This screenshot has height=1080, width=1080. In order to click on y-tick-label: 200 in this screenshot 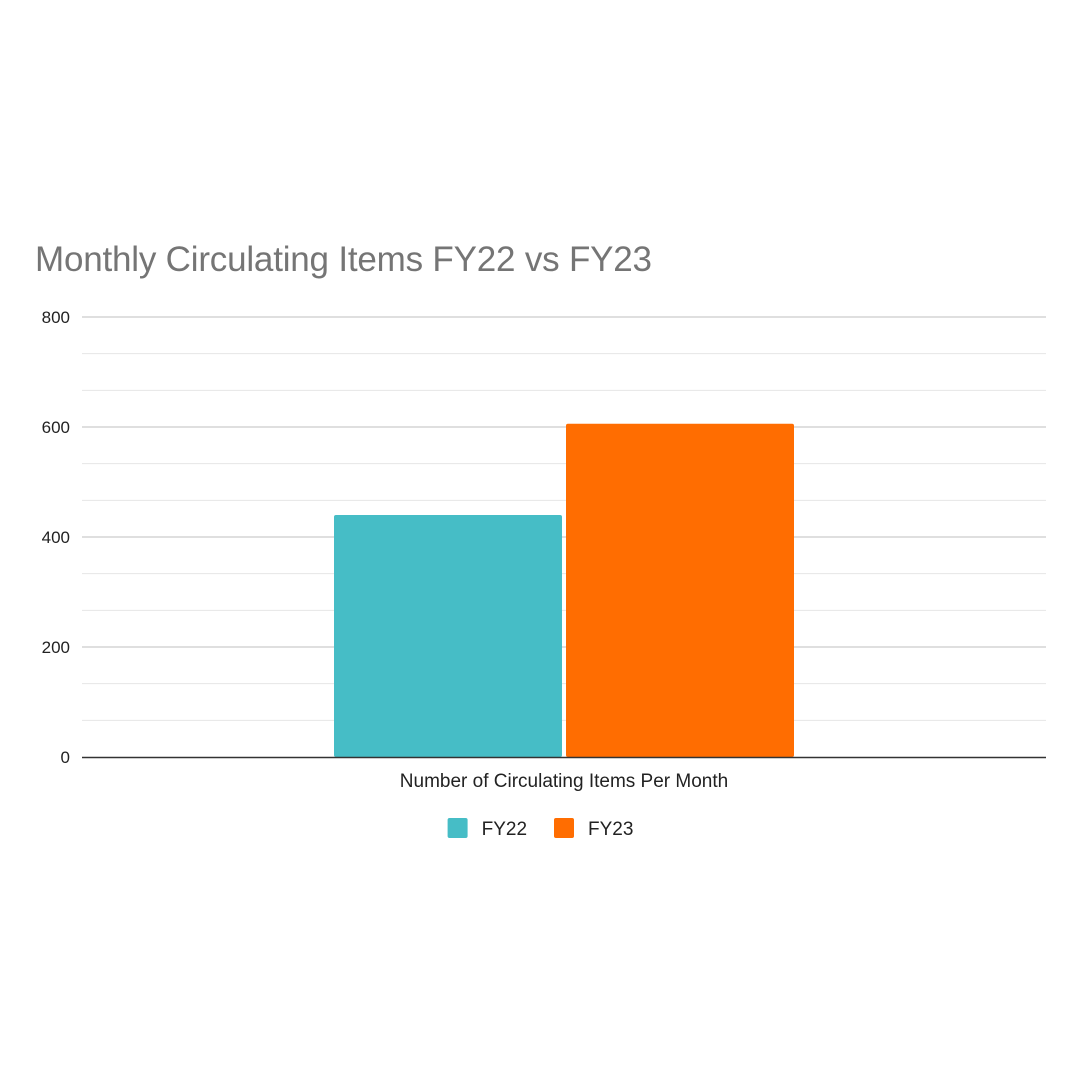, I will do `click(56, 647)`.